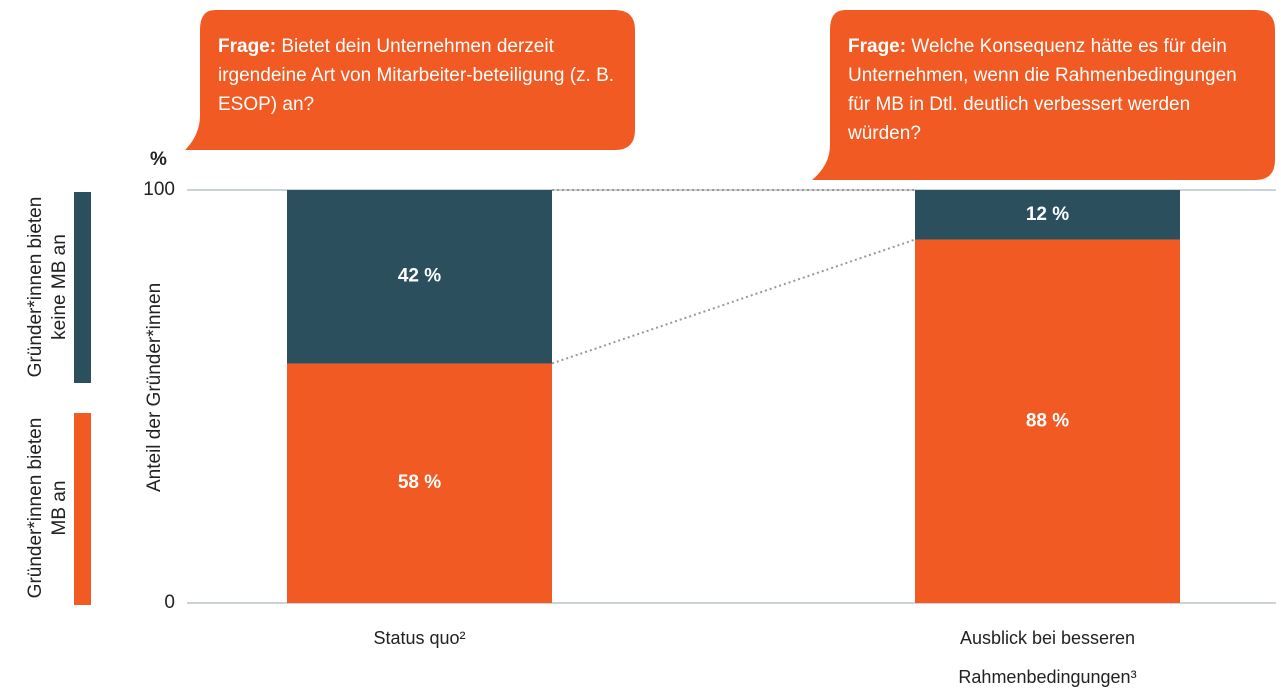 Image resolution: width=1281 pixels, height=697 pixels. What do you see at coordinates (1047, 657) in the screenshot?
I see `x-tick-label: Ausblick bei besseren Rahmenbedingungen³` at bounding box center [1047, 657].